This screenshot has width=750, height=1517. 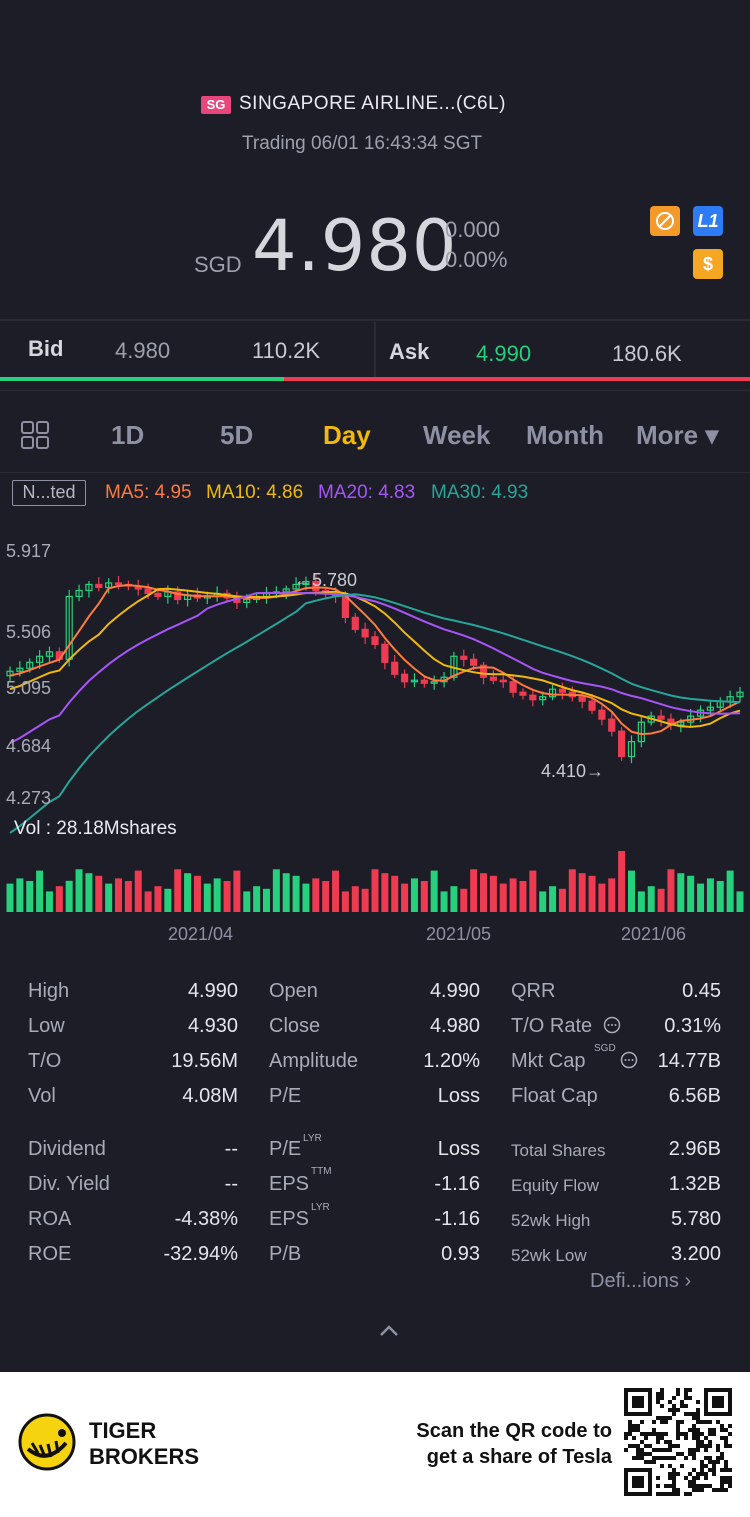 What do you see at coordinates (496, 1444) in the screenshot?
I see `promo-text: Scan the QR code to get a share of Tesla` at bounding box center [496, 1444].